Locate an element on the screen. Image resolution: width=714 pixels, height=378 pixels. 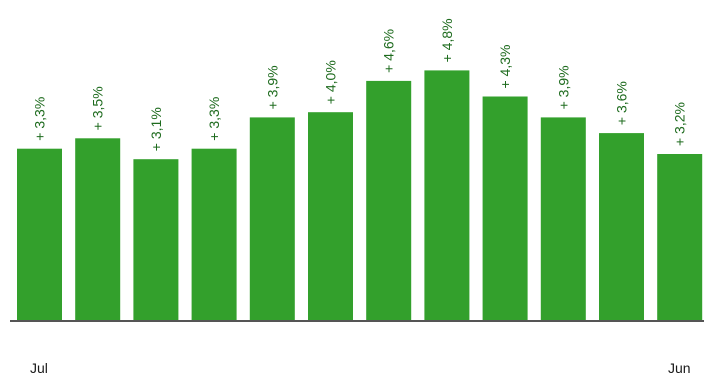
bar-may is located at coordinates (621, 227).